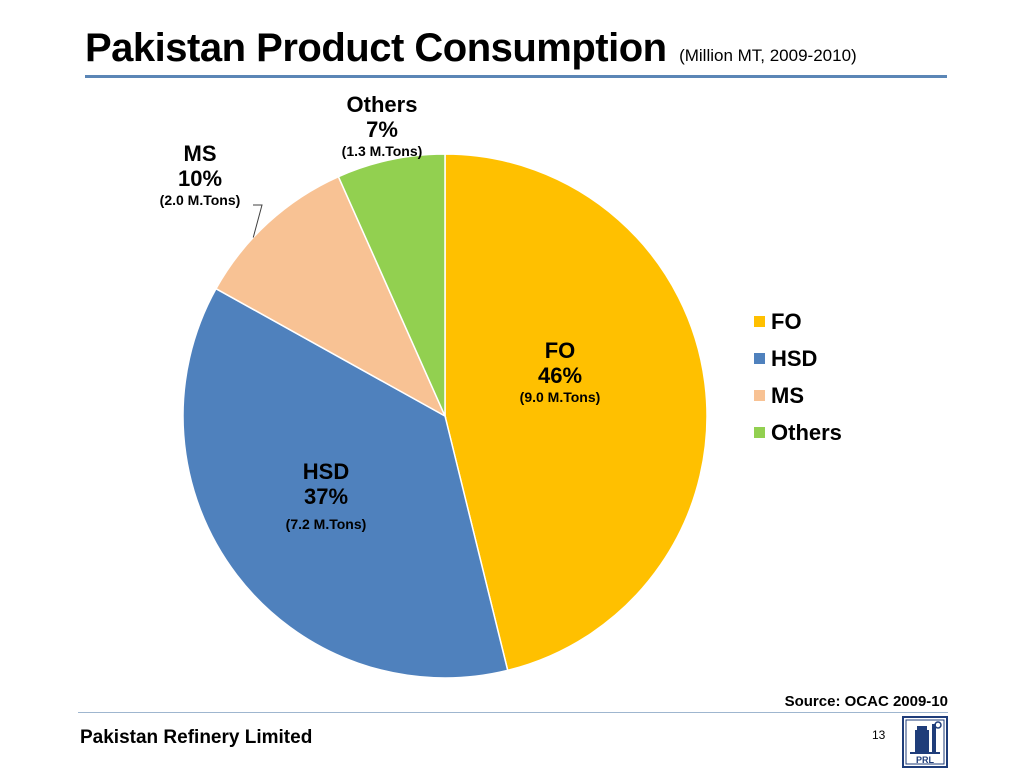 The image size is (1024, 768). I want to click on svg-text: PRL, so click(925, 760).